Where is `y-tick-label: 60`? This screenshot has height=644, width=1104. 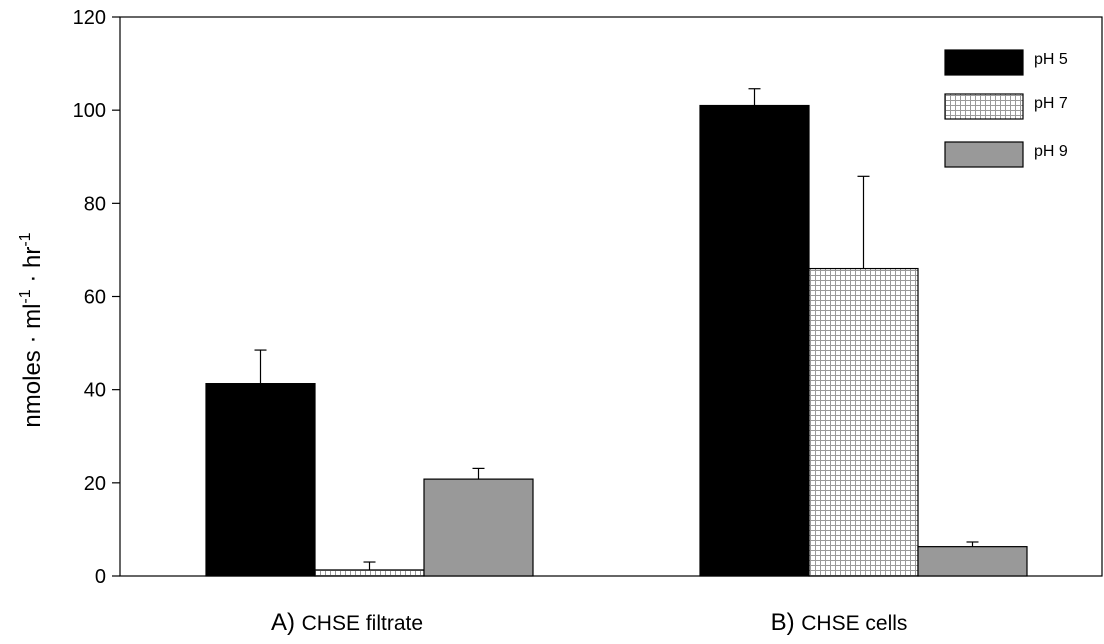
y-tick-label: 60 is located at coordinates (95, 298).